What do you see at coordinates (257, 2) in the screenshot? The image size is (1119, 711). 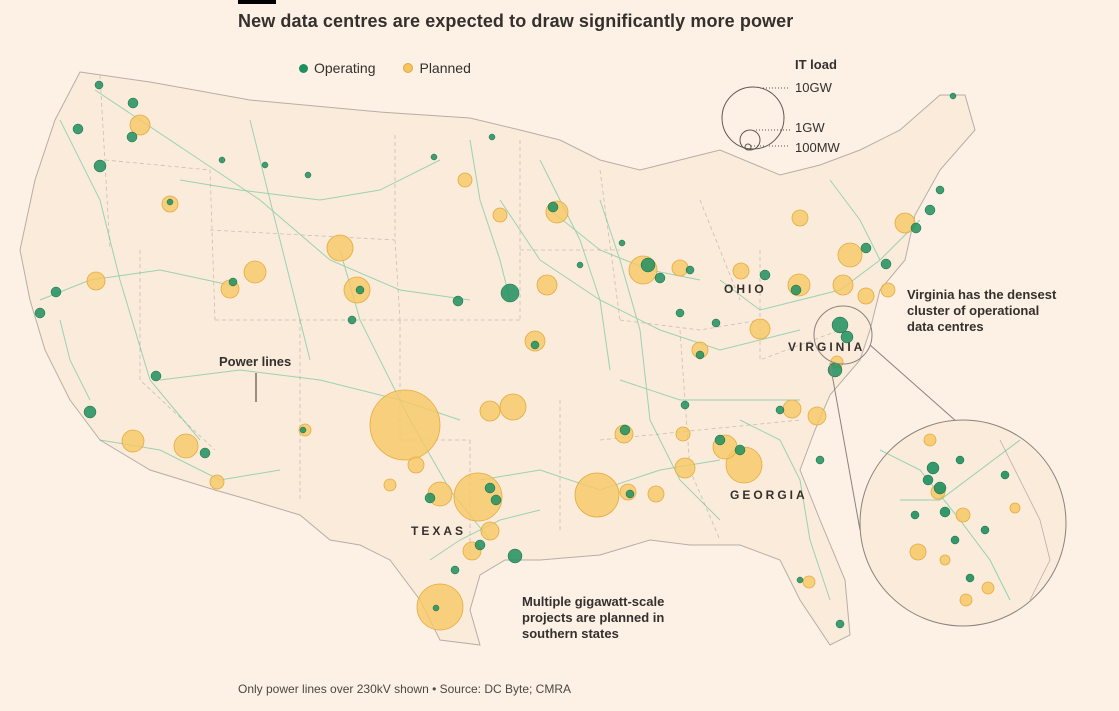 I see `title-accent-bar` at bounding box center [257, 2].